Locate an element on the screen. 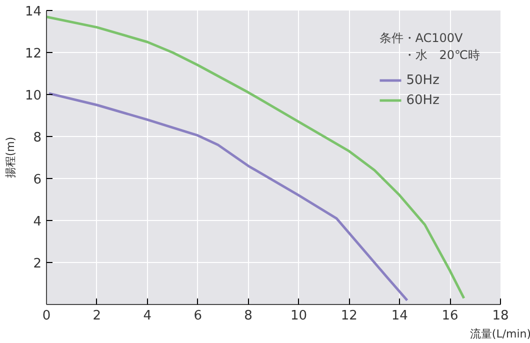  y-tick-label: 8 is located at coordinates (37, 138).